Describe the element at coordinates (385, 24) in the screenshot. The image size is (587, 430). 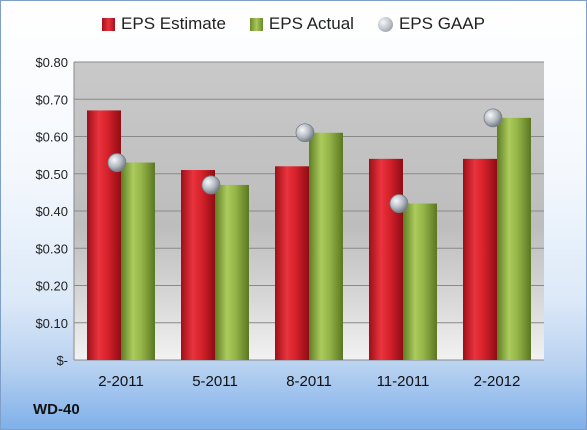
I see `legend-swatch-eps-gaap` at that location.